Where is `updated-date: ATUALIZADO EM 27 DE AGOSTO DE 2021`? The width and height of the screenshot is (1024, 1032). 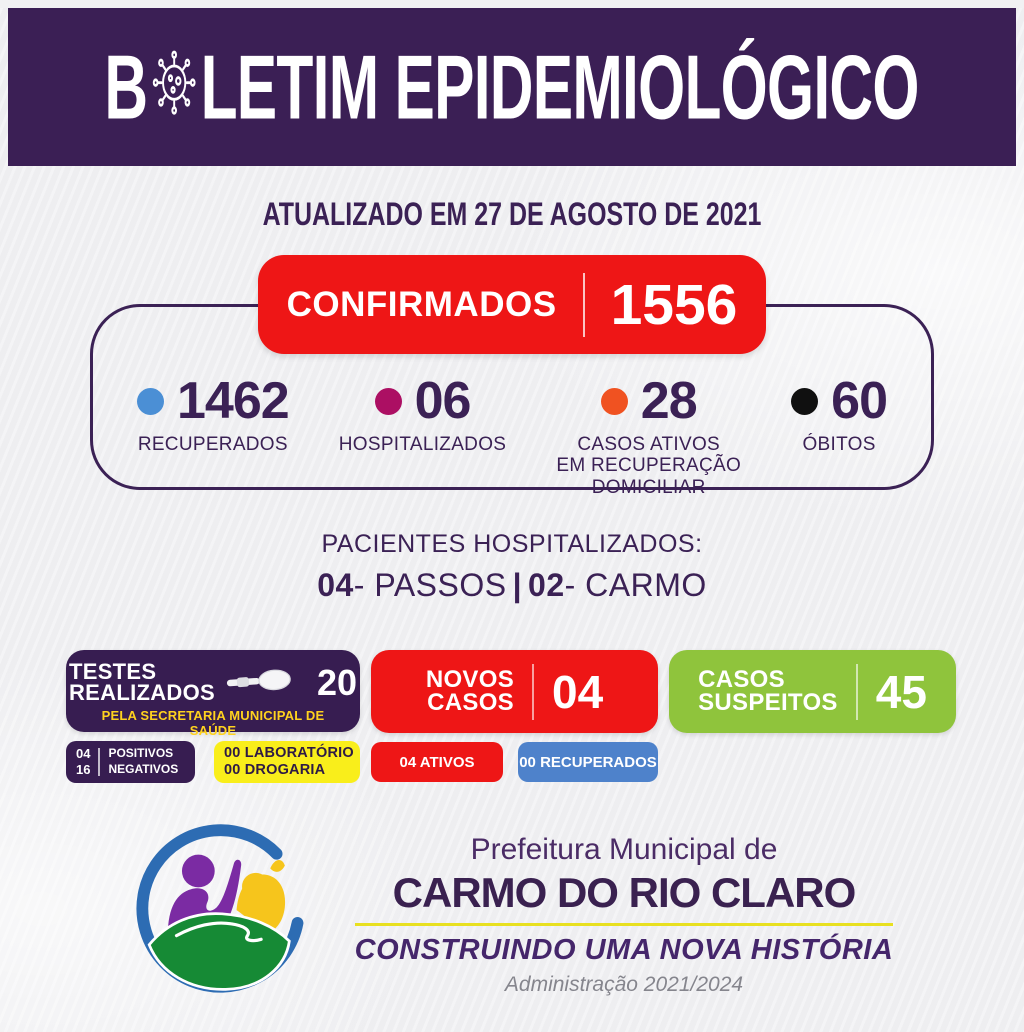 updated-date: ATUALIZADO EM 27 DE AGOSTO DE 2021 is located at coordinates (512, 214).